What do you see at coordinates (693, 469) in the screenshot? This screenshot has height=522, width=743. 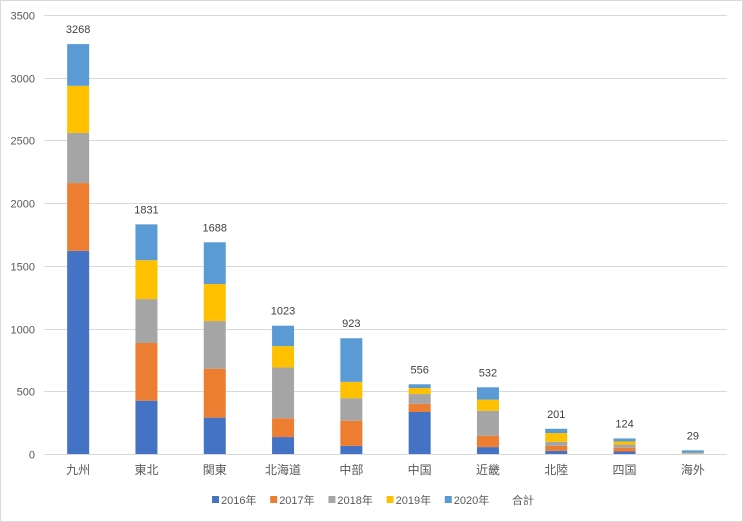 I see `x-category-label: 海外` at bounding box center [693, 469].